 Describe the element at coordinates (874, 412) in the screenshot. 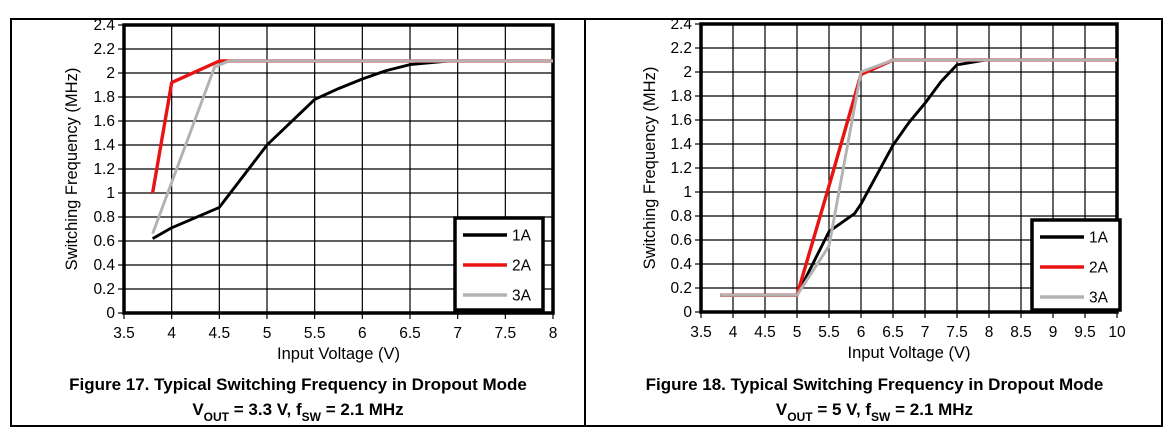

I see `figure-18-conditions: VOUT = 5 V, fSW = 2.1 MHz` at that location.